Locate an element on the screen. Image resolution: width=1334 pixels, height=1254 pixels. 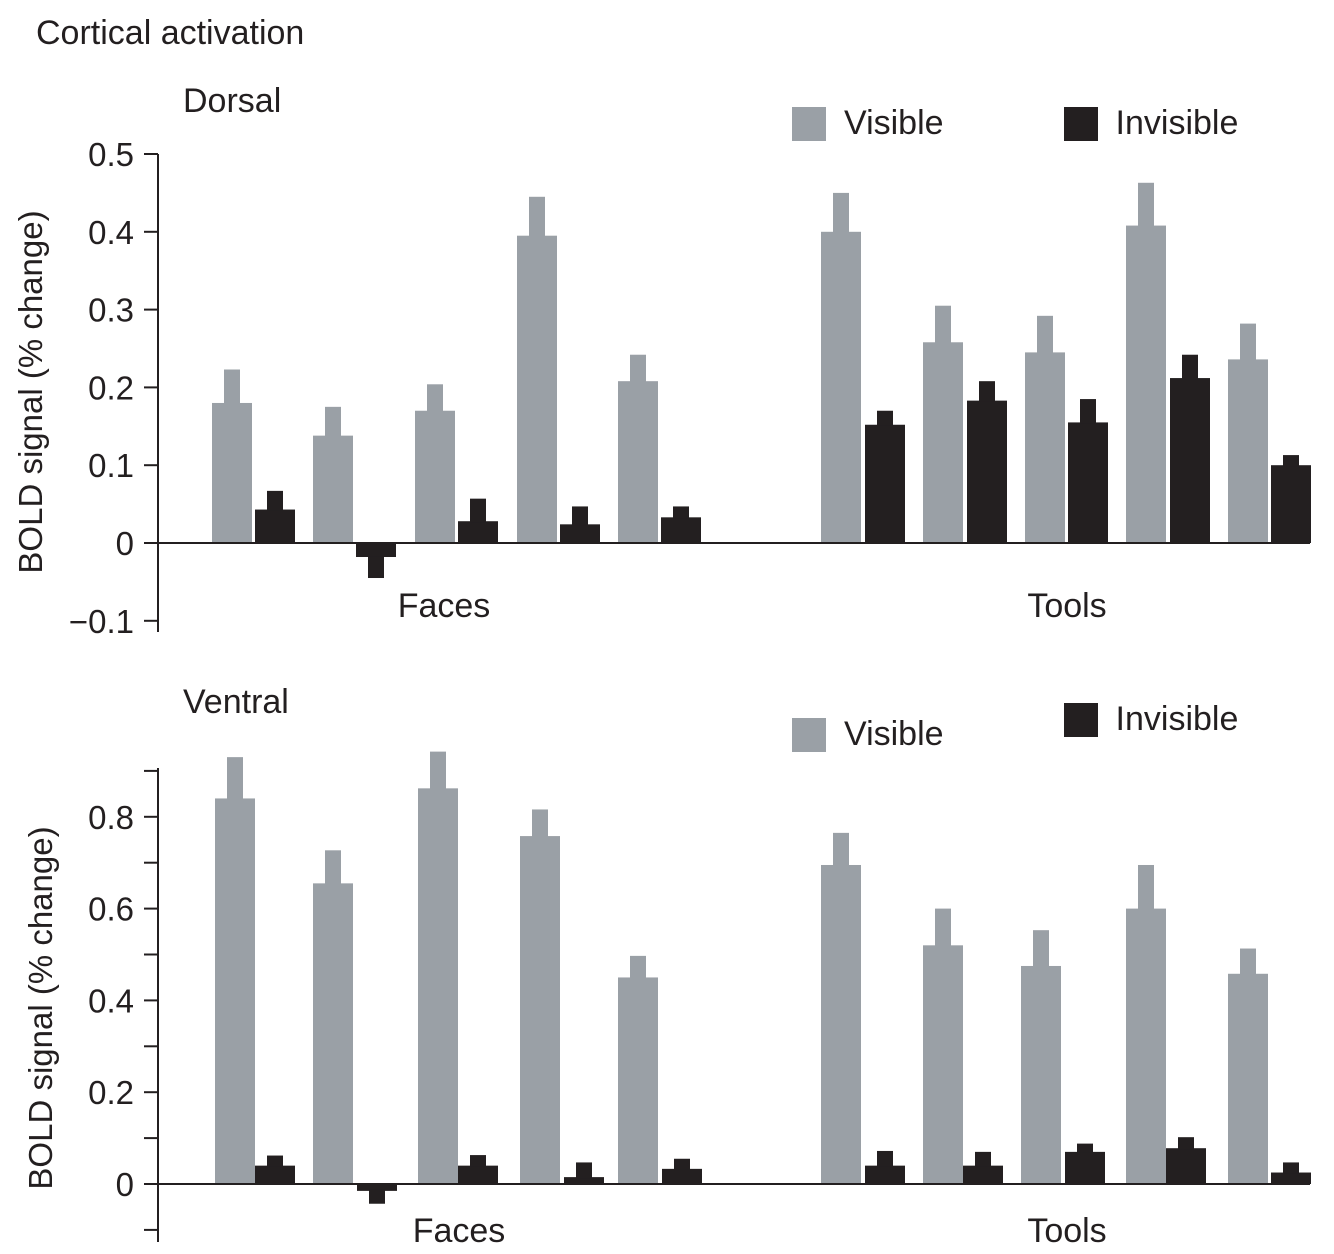
figure-title: Cortical activation is located at coordinates (170, 33).